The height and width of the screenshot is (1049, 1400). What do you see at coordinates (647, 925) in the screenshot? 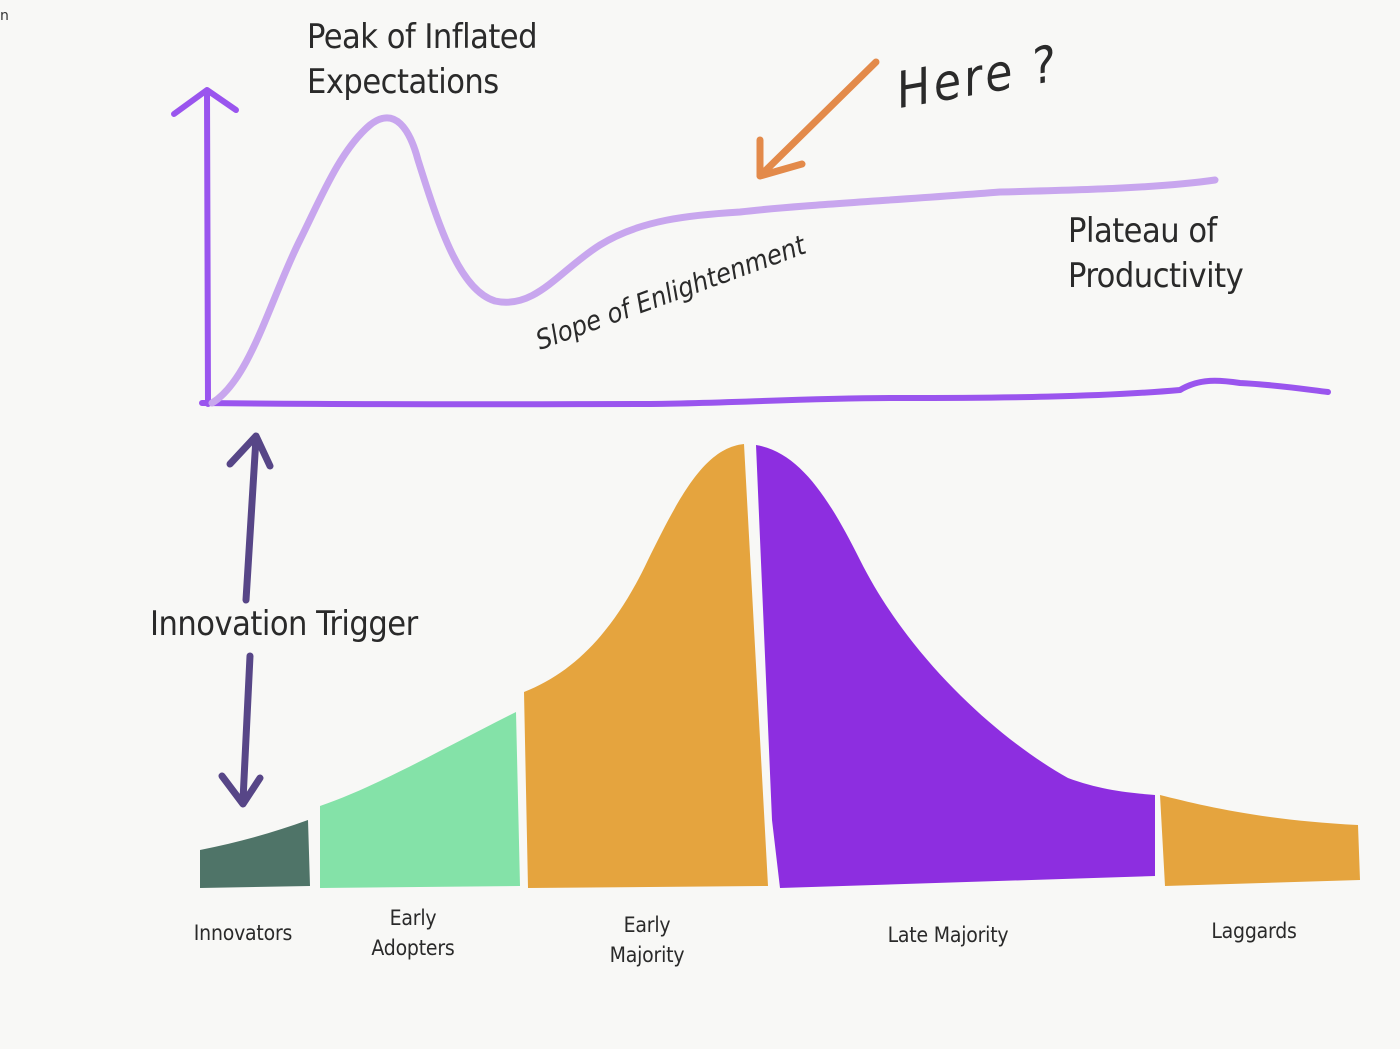
I see `category-label-early-majority-line1: Early` at bounding box center [647, 925].